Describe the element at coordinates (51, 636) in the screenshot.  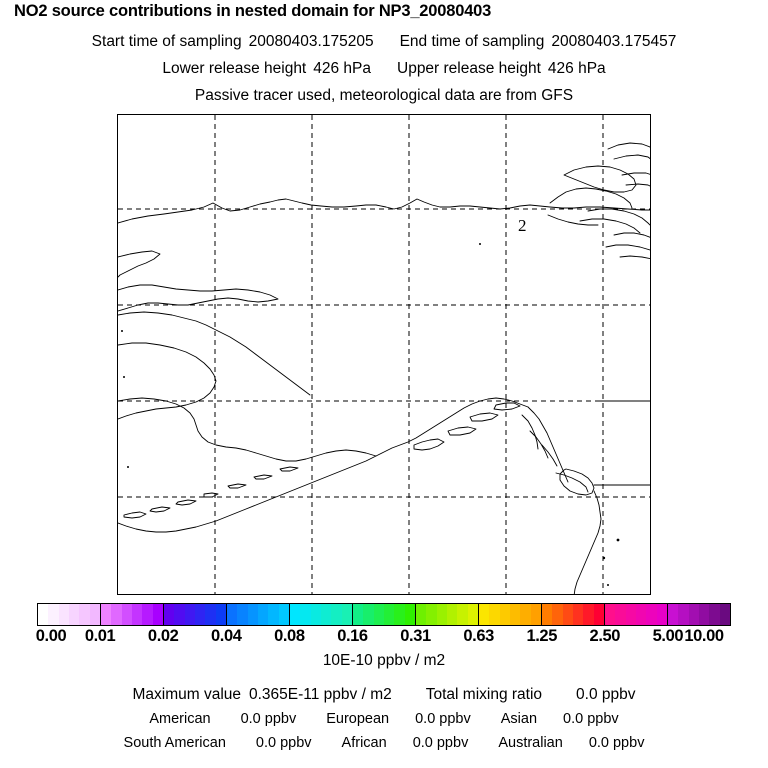
I see `colorbar-tick-0: 0.00` at that location.